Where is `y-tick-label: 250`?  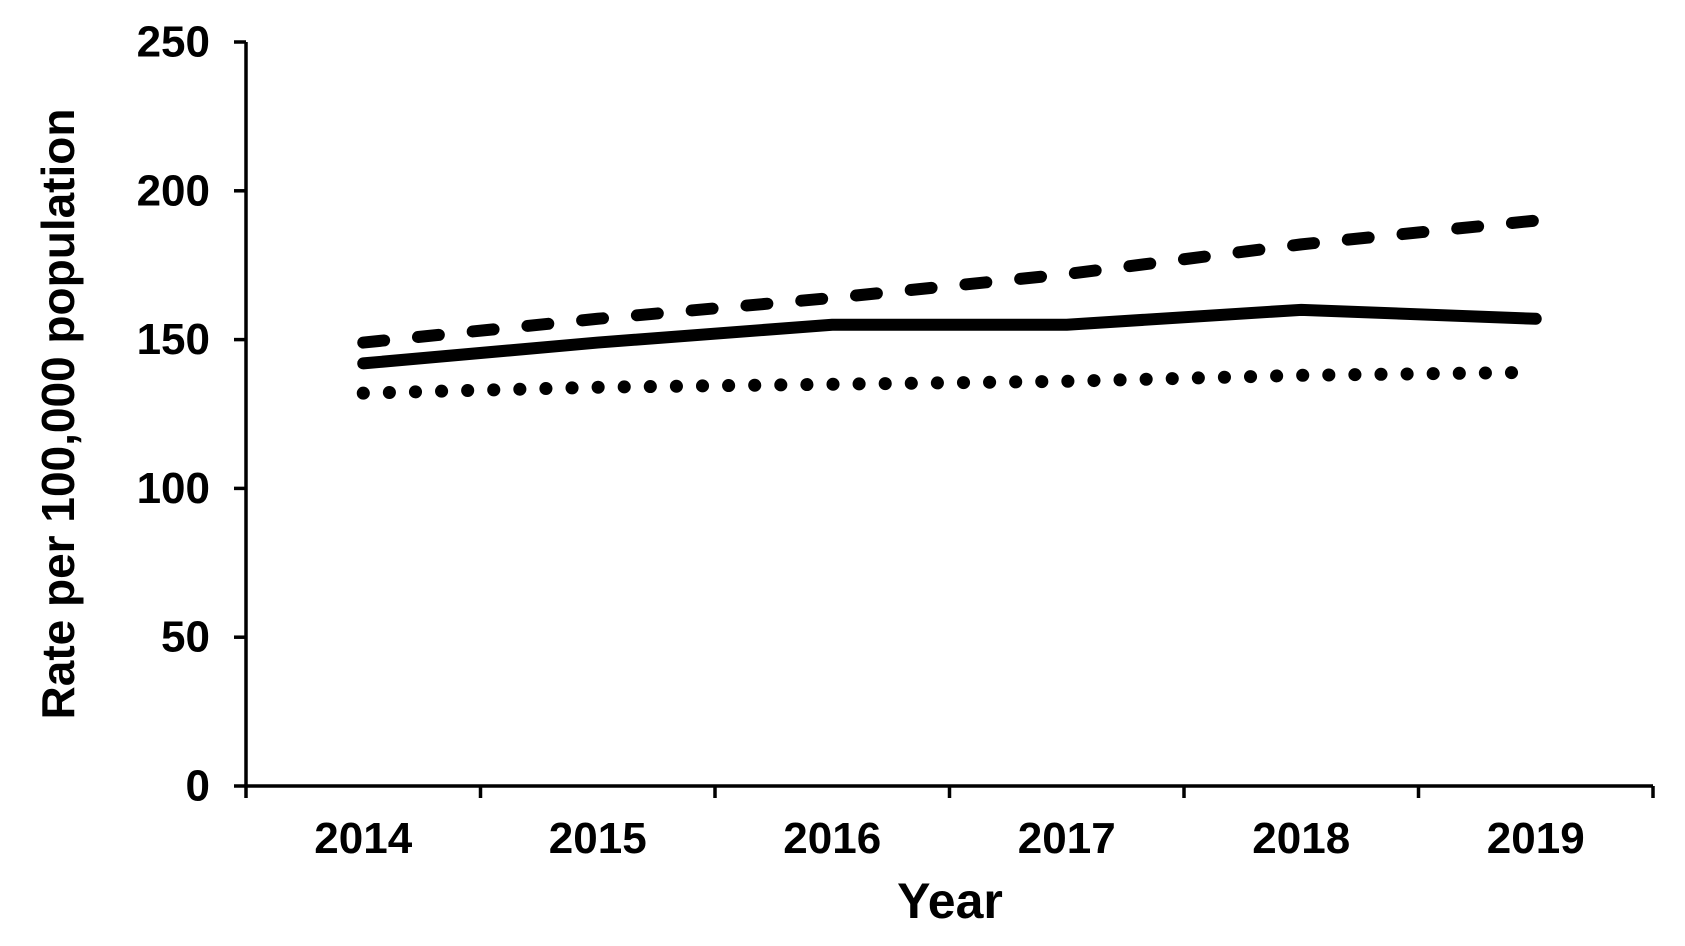
y-tick-label: 250 is located at coordinates (173, 42).